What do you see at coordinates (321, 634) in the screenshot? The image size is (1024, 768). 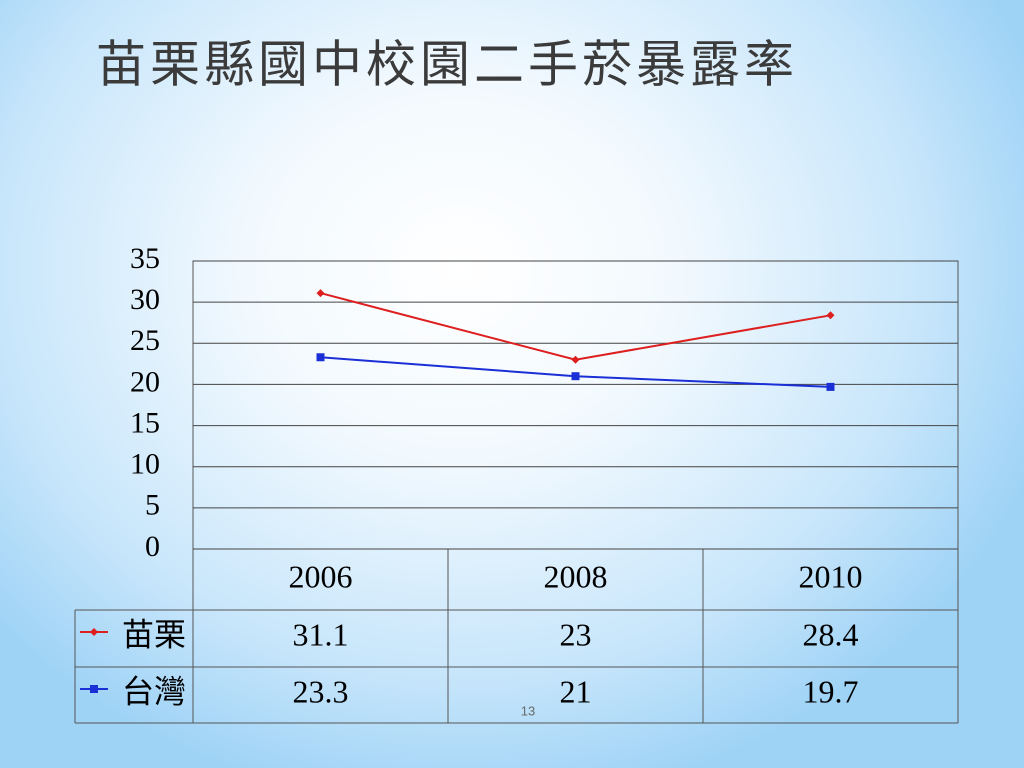 I see `table-cell: 31.1` at bounding box center [321, 634].